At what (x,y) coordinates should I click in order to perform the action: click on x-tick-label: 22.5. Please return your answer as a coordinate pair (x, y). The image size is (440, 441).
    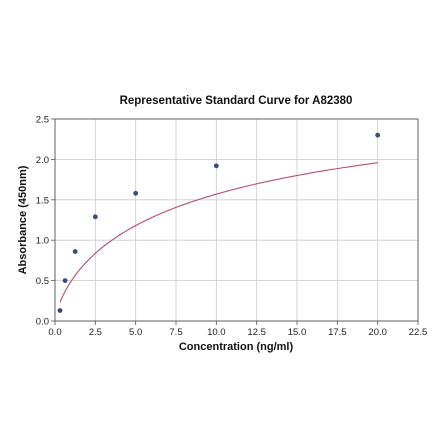
    Looking at the image, I should click on (418, 332).